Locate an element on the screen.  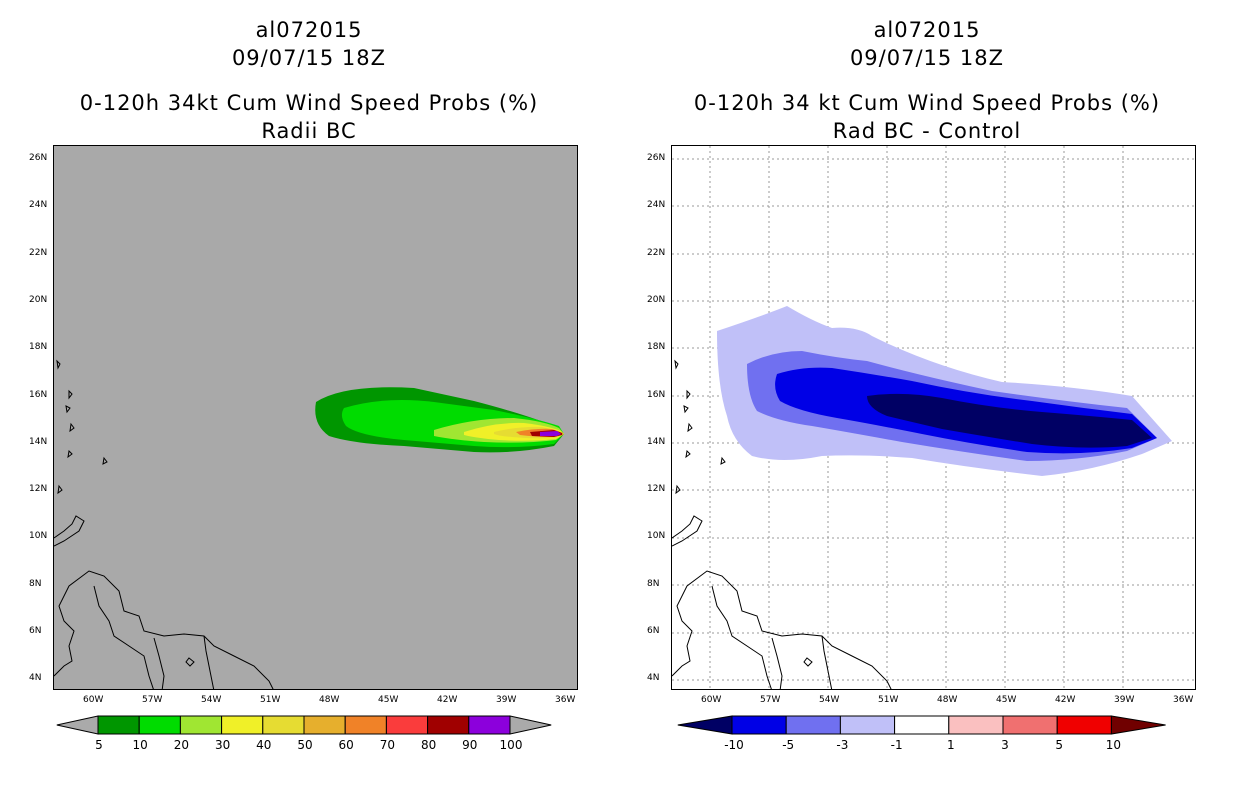
right-storm-id: al072015 is located at coordinates (927, 30).